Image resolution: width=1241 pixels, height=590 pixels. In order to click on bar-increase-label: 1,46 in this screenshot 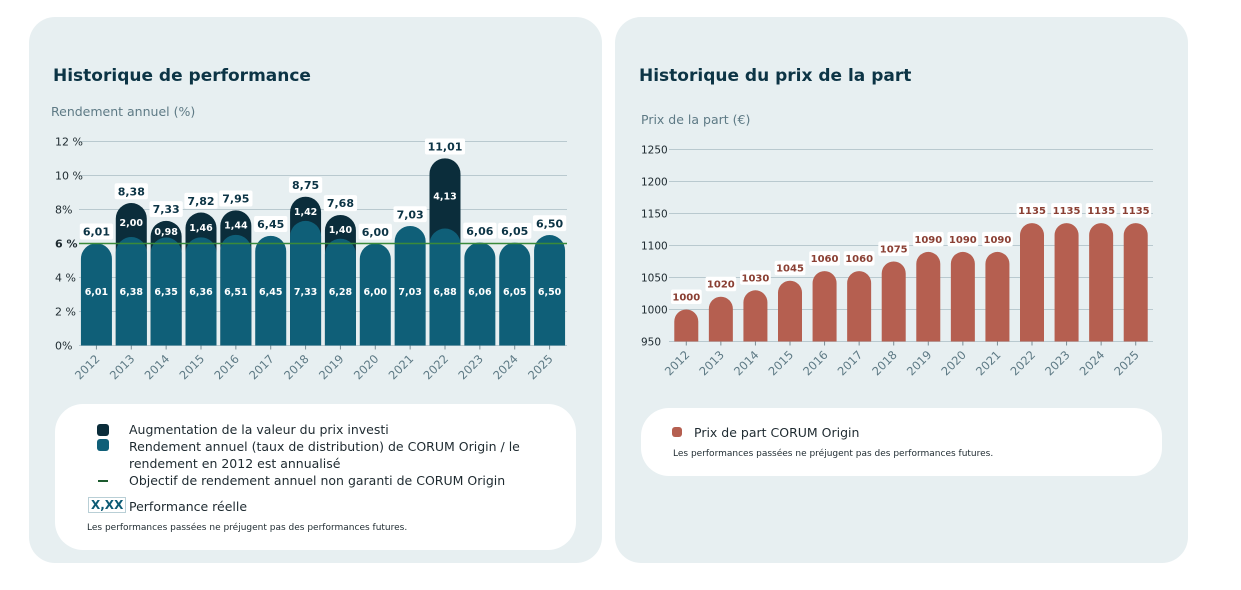, I will do `click(201, 228)`.